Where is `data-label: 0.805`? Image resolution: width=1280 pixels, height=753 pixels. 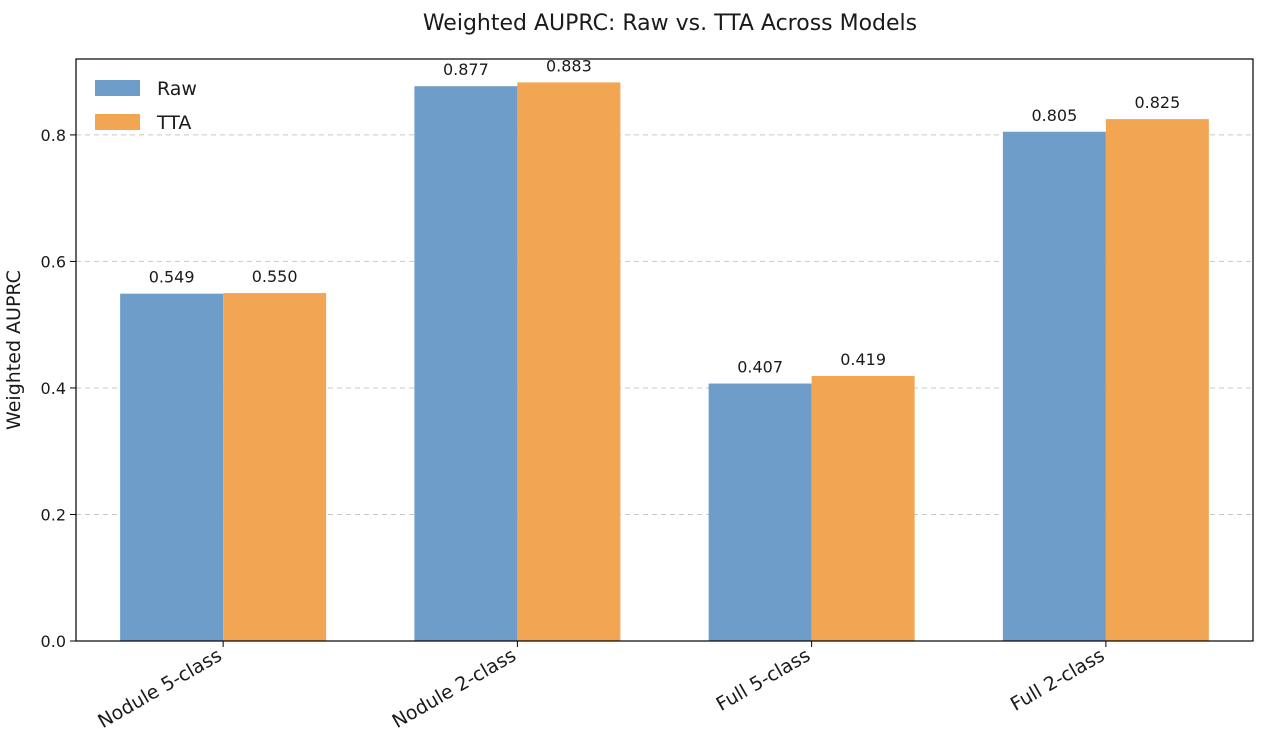 data-label: 0.805 is located at coordinates (1054, 115).